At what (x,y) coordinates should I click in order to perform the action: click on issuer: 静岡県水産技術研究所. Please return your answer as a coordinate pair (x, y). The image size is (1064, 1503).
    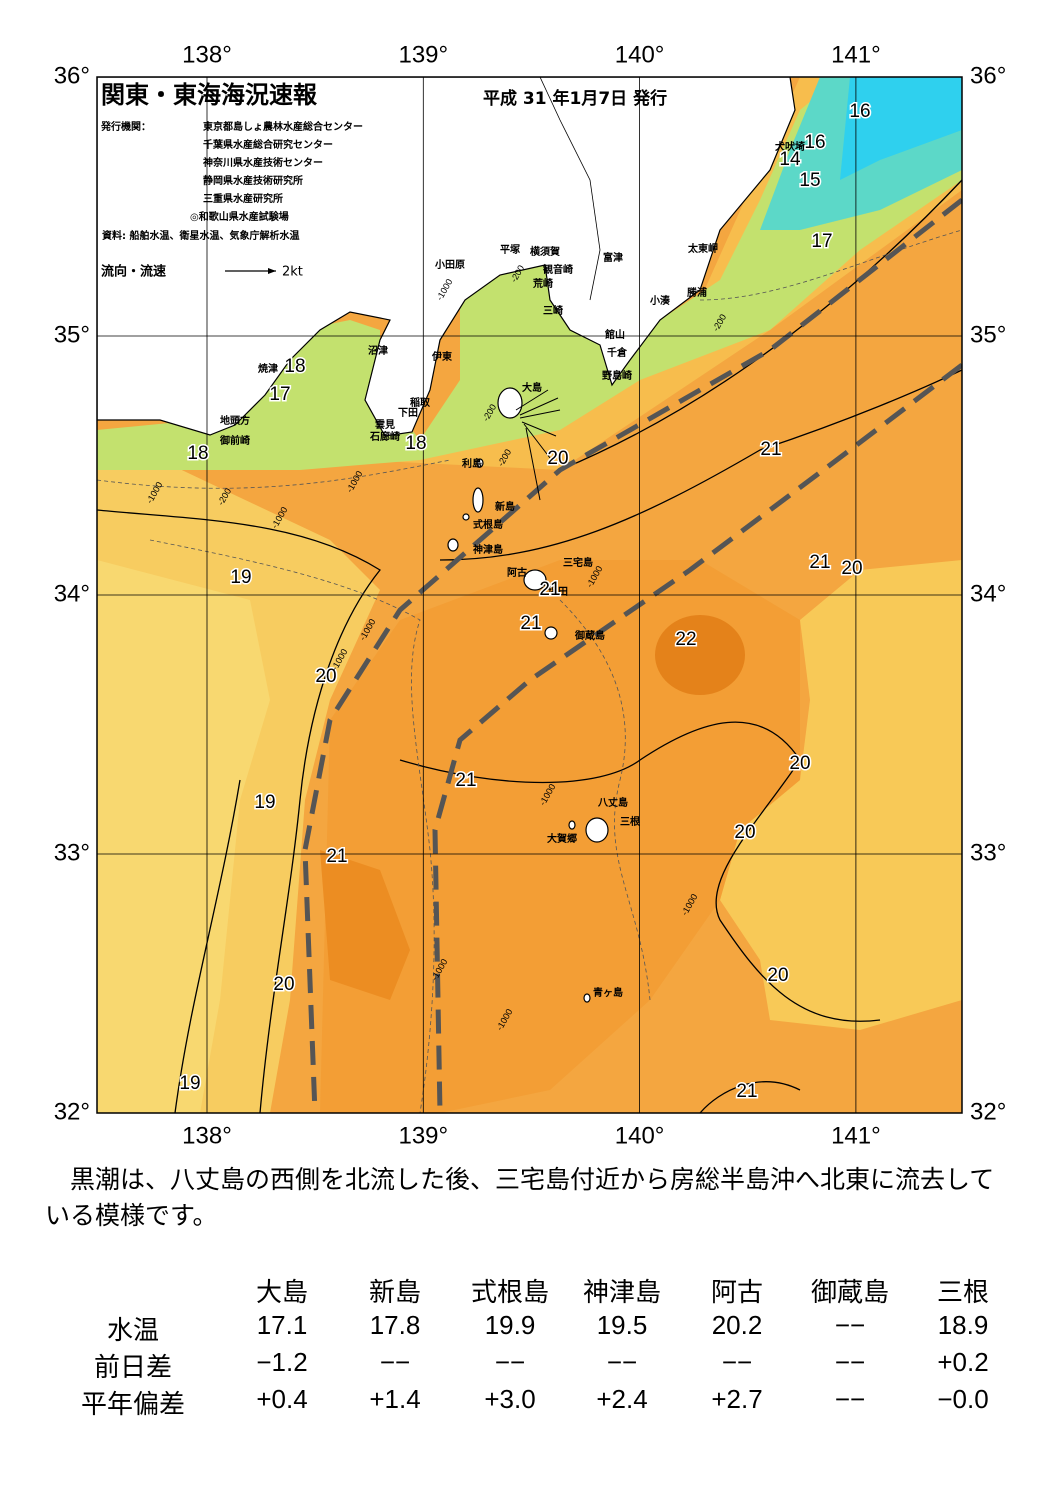
    Looking at the image, I should click on (253, 180).